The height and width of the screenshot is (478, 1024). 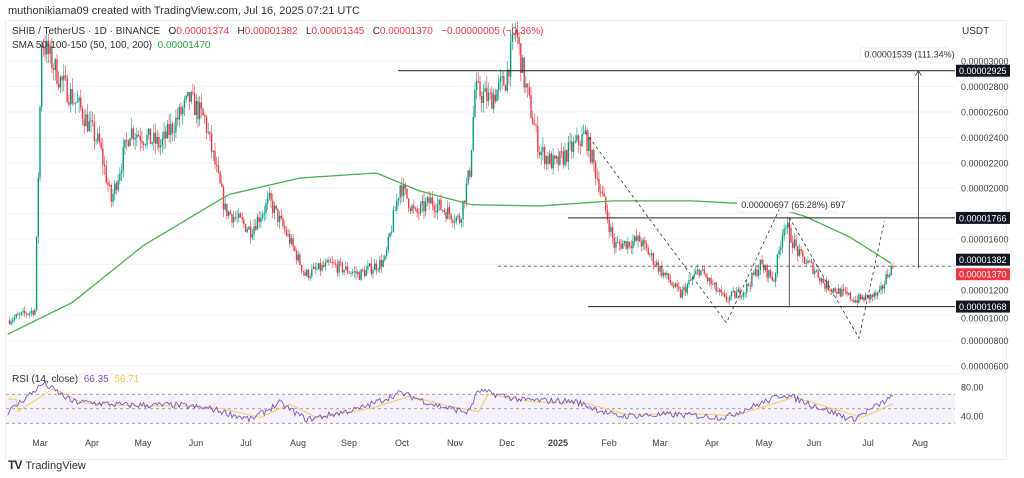 I want to click on tradingview-logo-icon: TV, so click(x=15, y=465).